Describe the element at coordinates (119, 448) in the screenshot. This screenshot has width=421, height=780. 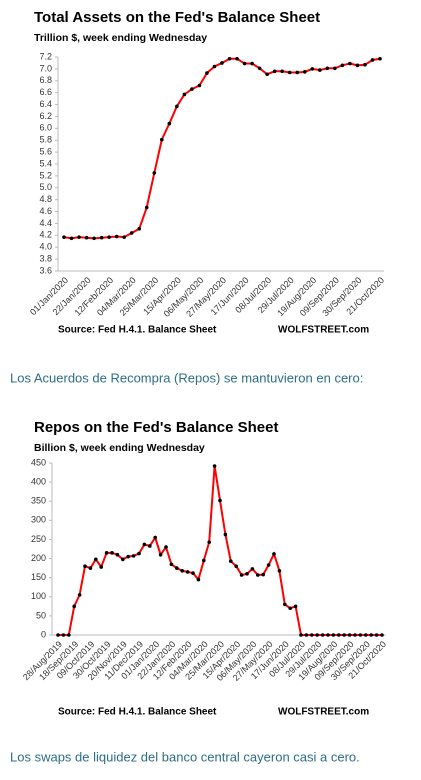
I see `chart-subtitle: Billion $, week ending Wednesday` at that location.